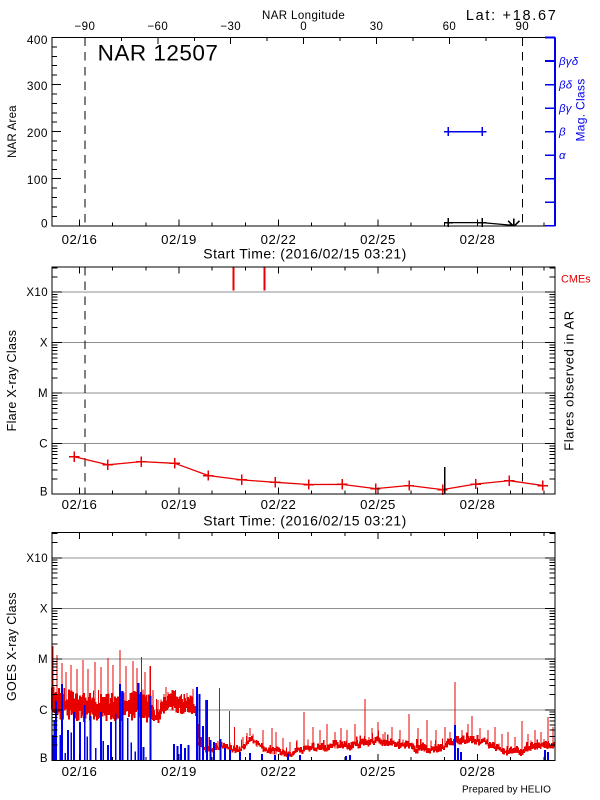  I want to click on svg-text: −30, so click(230, 27).